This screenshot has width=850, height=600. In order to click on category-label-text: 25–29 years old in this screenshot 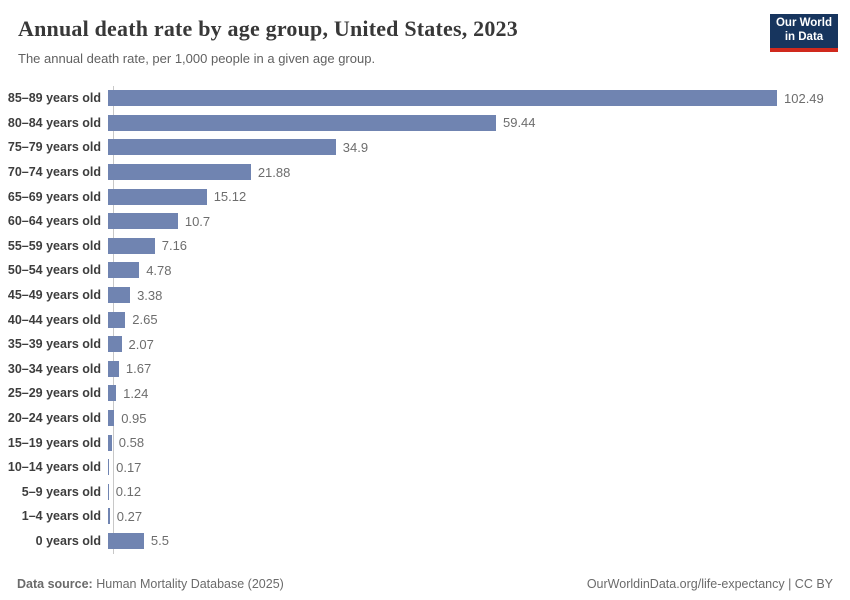, I will do `click(54, 393)`.